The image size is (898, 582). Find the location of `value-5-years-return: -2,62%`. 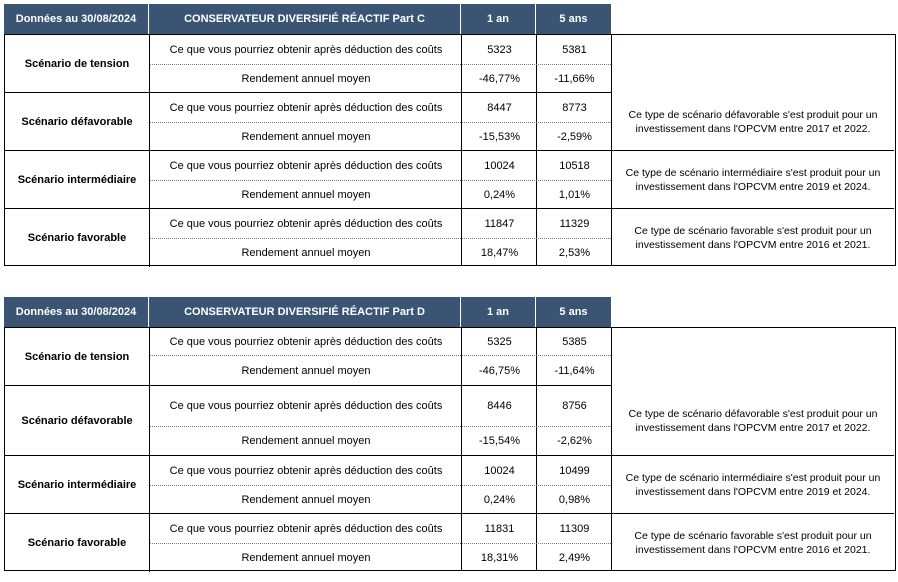

value-5-years-return: -2,62% is located at coordinates (574, 441).